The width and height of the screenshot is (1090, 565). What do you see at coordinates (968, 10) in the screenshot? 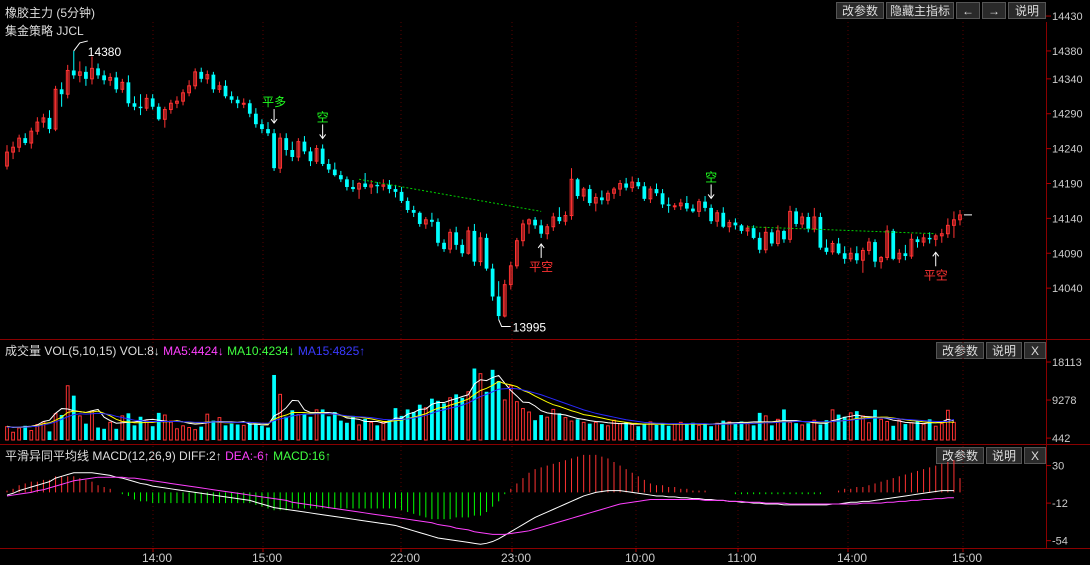
I see `prev-arrow-button: ←` at bounding box center [968, 10].